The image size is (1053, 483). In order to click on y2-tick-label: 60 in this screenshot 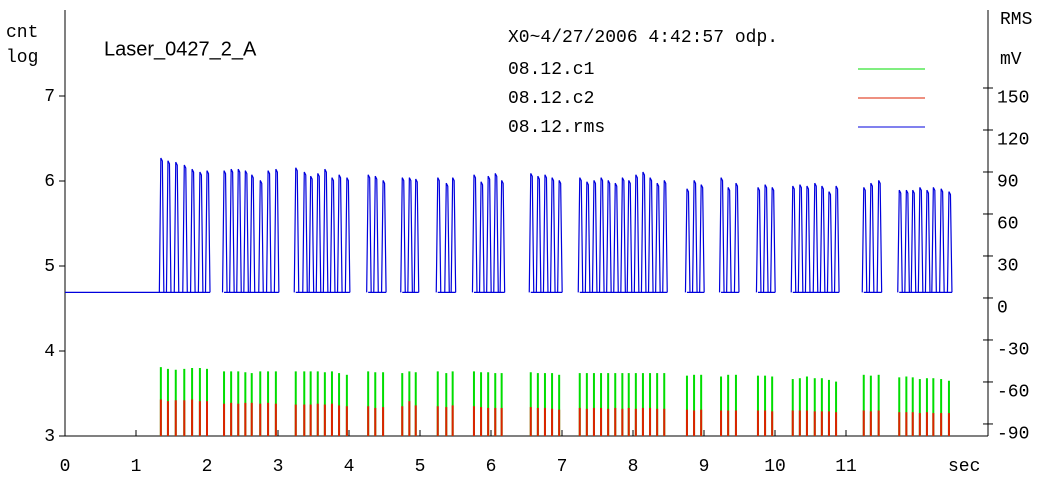, I will do `click(1008, 225)`.